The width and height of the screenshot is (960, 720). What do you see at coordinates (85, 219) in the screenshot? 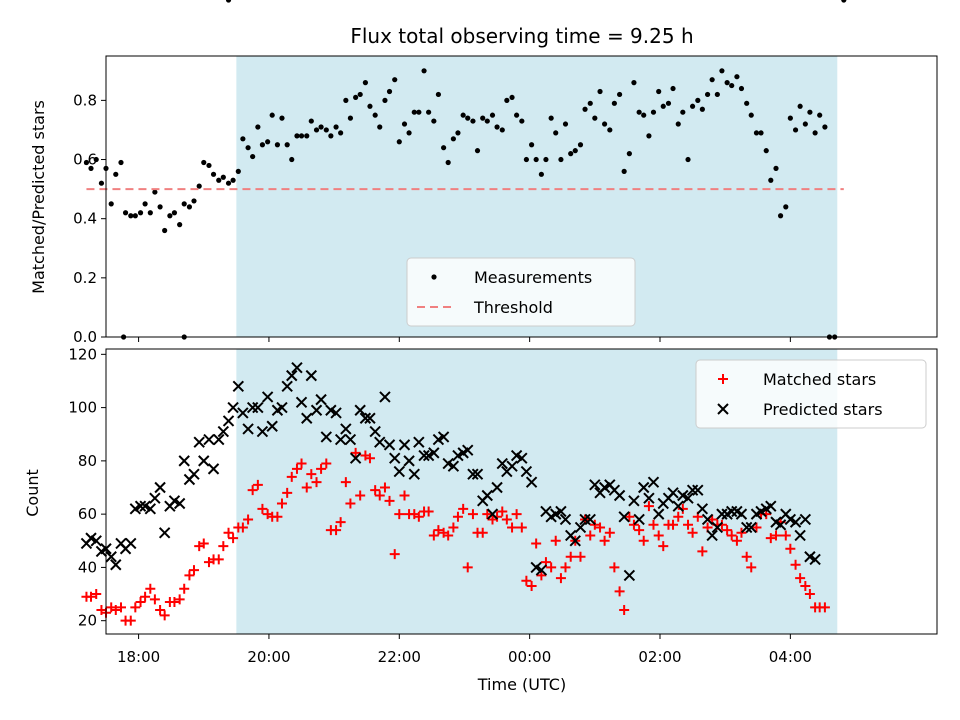
I see `p0-y-tick-label: 0.4` at bounding box center [85, 219].